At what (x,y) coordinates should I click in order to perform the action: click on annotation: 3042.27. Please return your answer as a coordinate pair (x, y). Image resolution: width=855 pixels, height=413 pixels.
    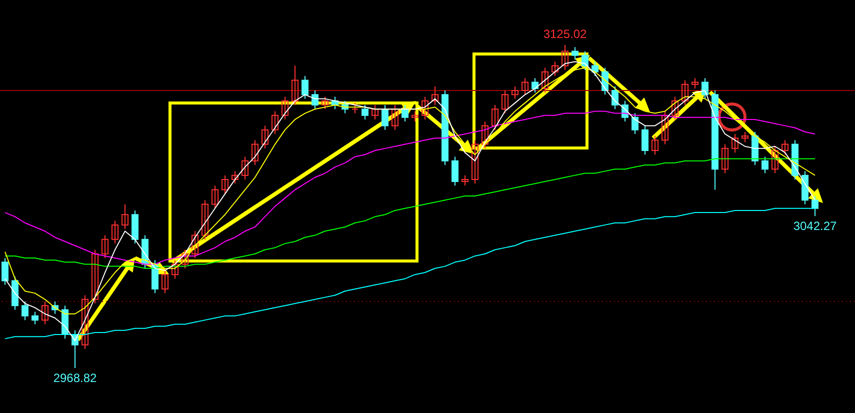
    Looking at the image, I should click on (815, 226).